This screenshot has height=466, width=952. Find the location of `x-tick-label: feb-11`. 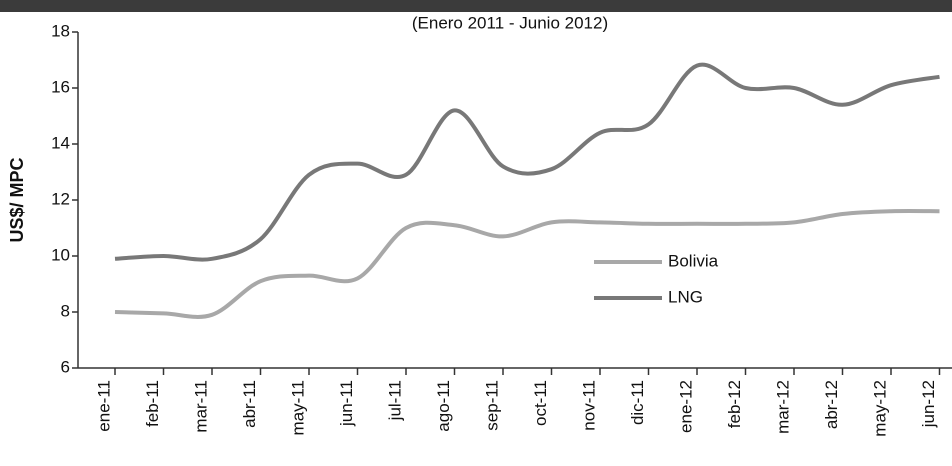

x-tick-label: feb-11 is located at coordinates (152, 403).